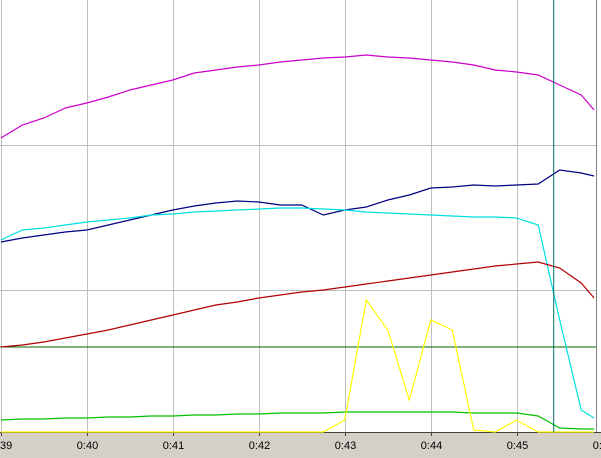 This screenshot has width=601, height=458. What do you see at coordinates (6, 446) in the screenshot?
I see `x-tick-label: 0:39` at bounding box center [6, 446].